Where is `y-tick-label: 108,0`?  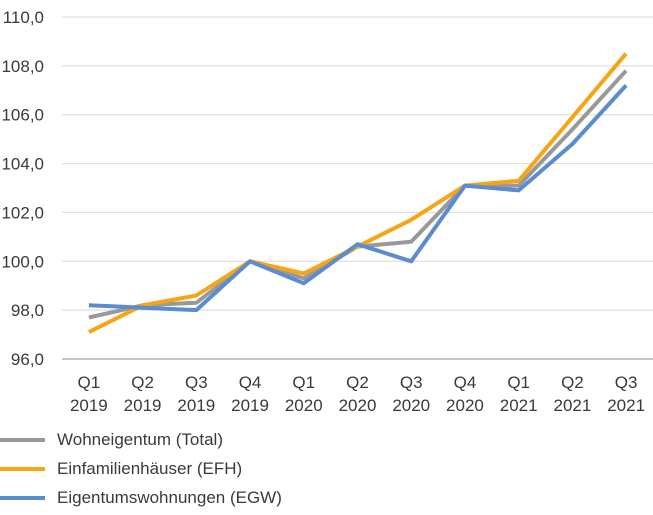
y-tick-label: 108,0 is located at coordinates (22, 66).